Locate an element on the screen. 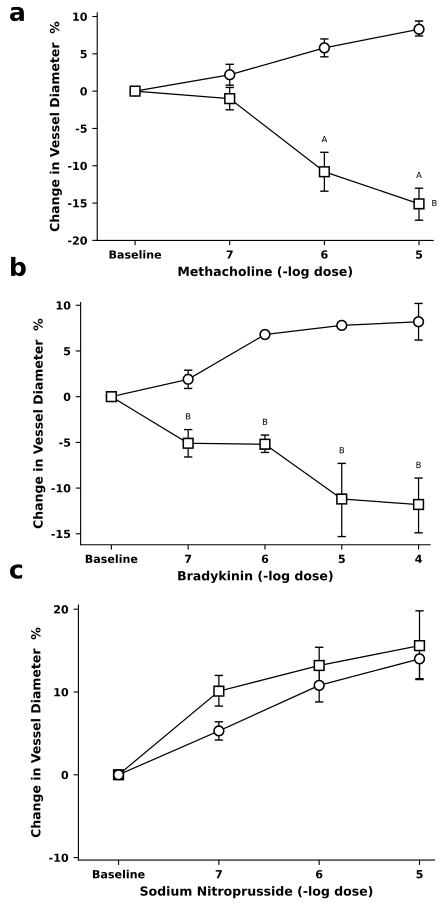 This screenshot has width=448, height=914. x-axis-title: Bradykinin (-log dose) is located at coordinates (255, 576).